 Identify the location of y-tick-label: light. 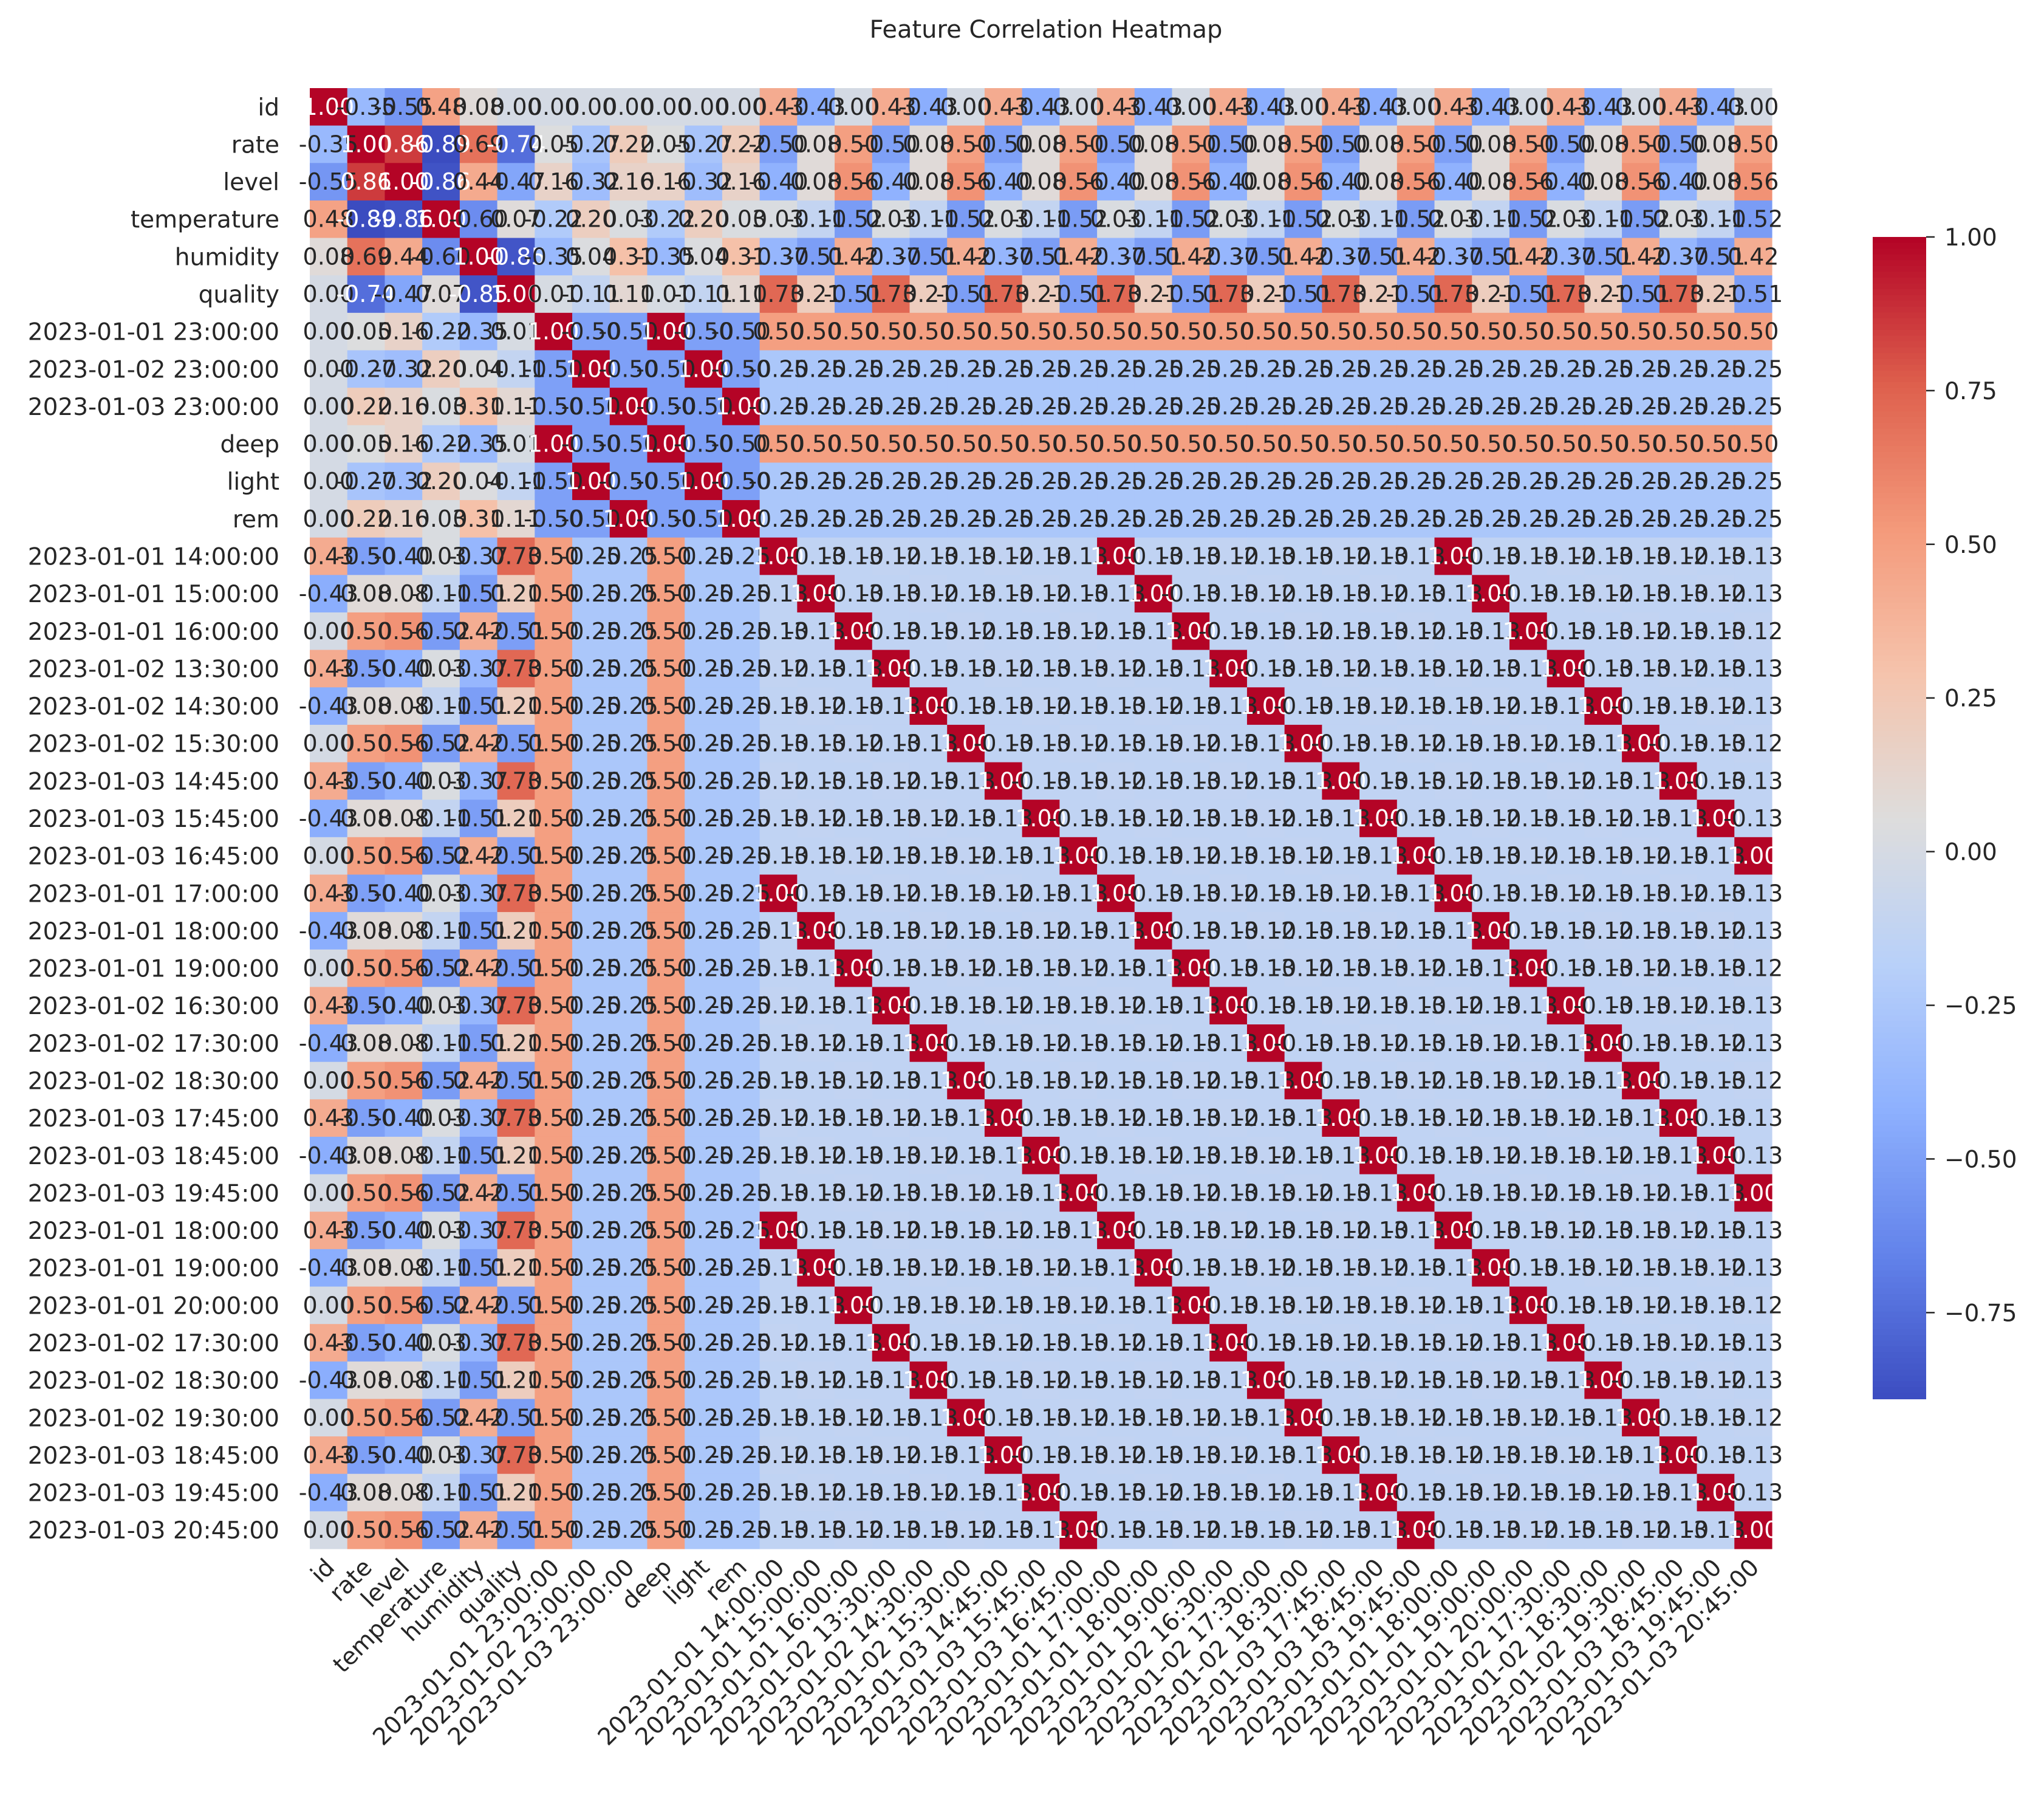
(253, 482).